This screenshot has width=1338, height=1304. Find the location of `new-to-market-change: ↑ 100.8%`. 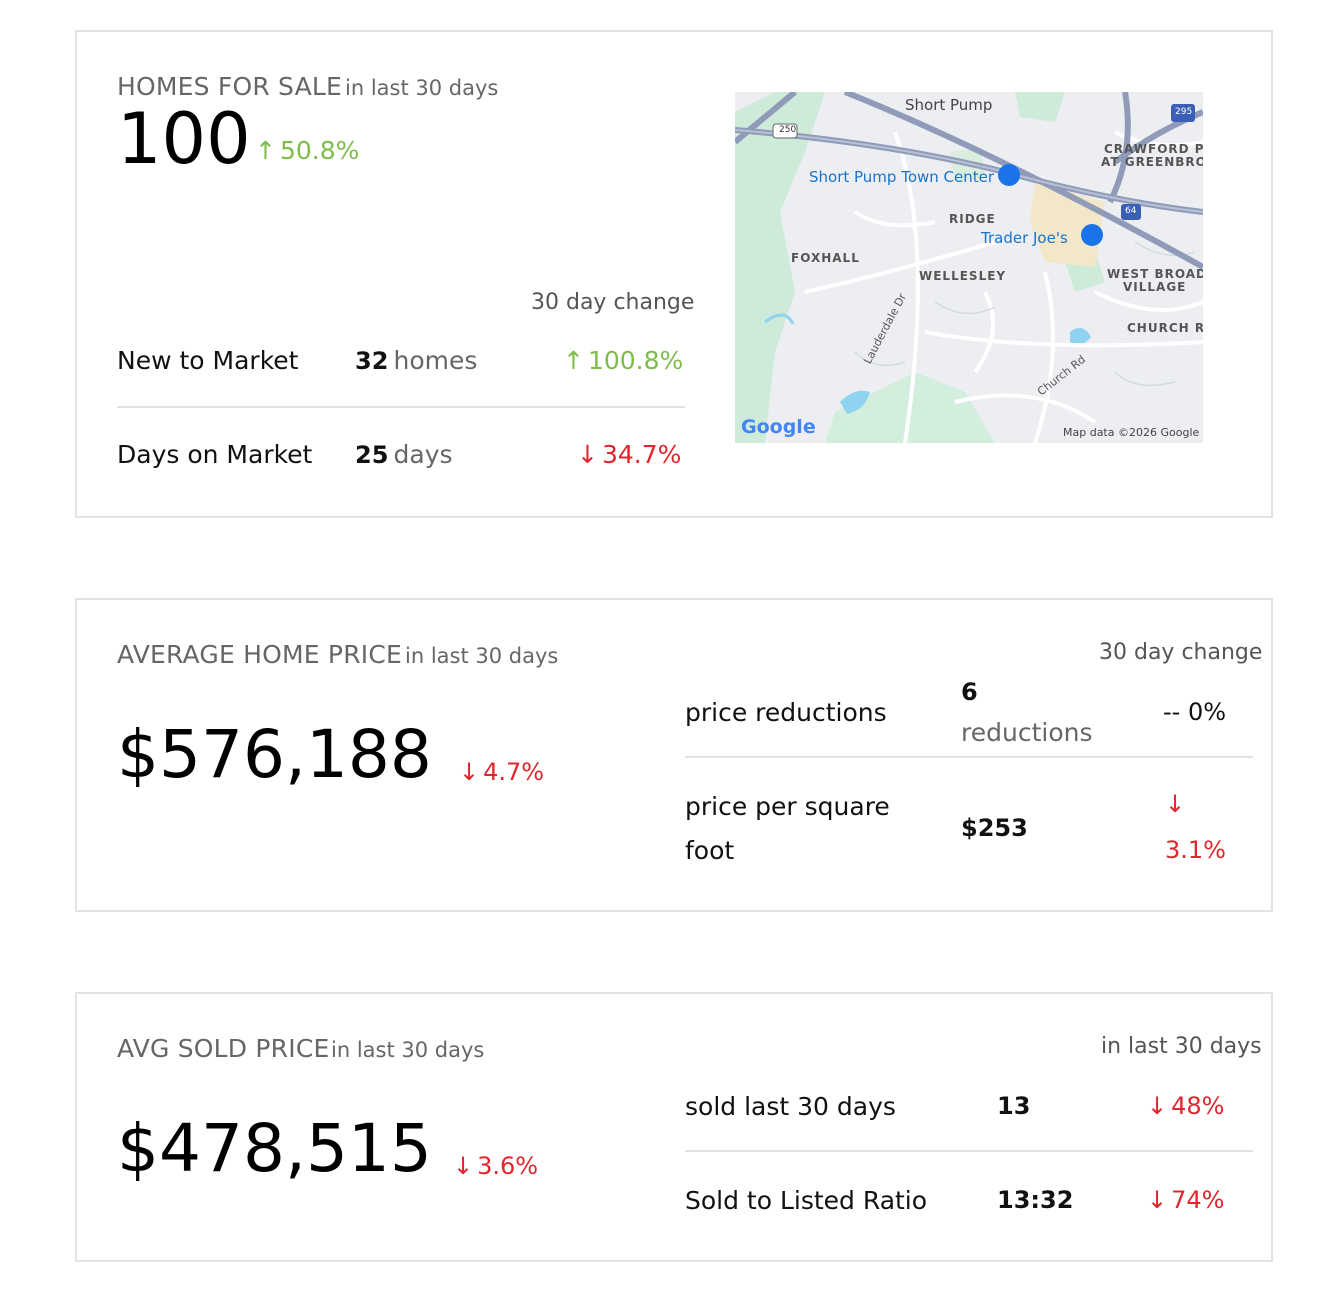

new-to-market-change: ↑ 100.8% is located at coordinates (623, 360).